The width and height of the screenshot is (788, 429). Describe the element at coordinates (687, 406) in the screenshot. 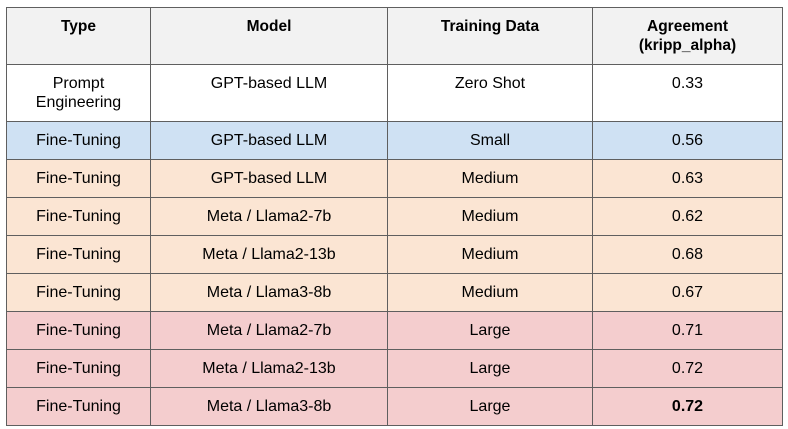

I see `cell-agreement-best: 0.72` at that location.